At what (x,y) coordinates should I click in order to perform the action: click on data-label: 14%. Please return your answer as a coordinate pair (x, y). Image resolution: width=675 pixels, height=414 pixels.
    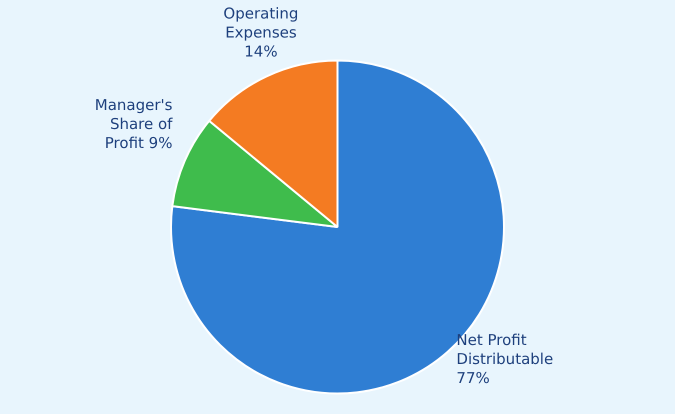
    Looking at the image, I should click on (261, 51).